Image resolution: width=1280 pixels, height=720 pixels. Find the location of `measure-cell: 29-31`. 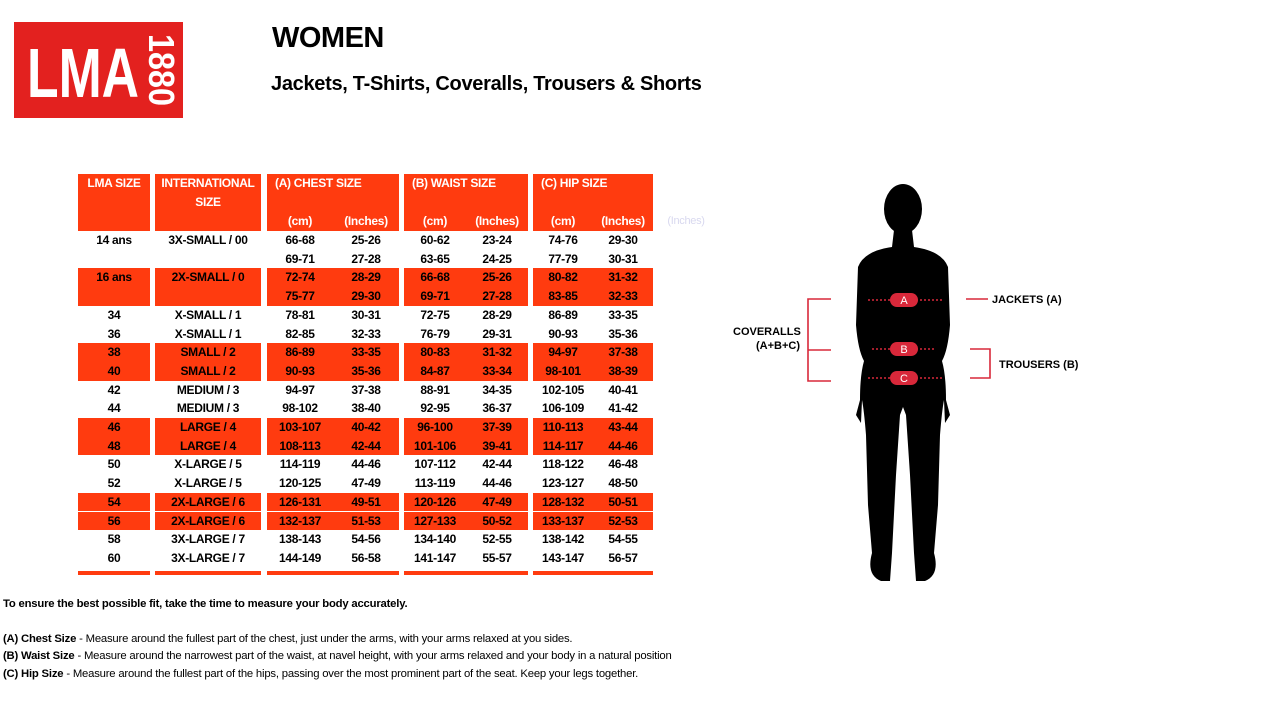

measure-cell: 29-31 is located at coordinates (497, 333).